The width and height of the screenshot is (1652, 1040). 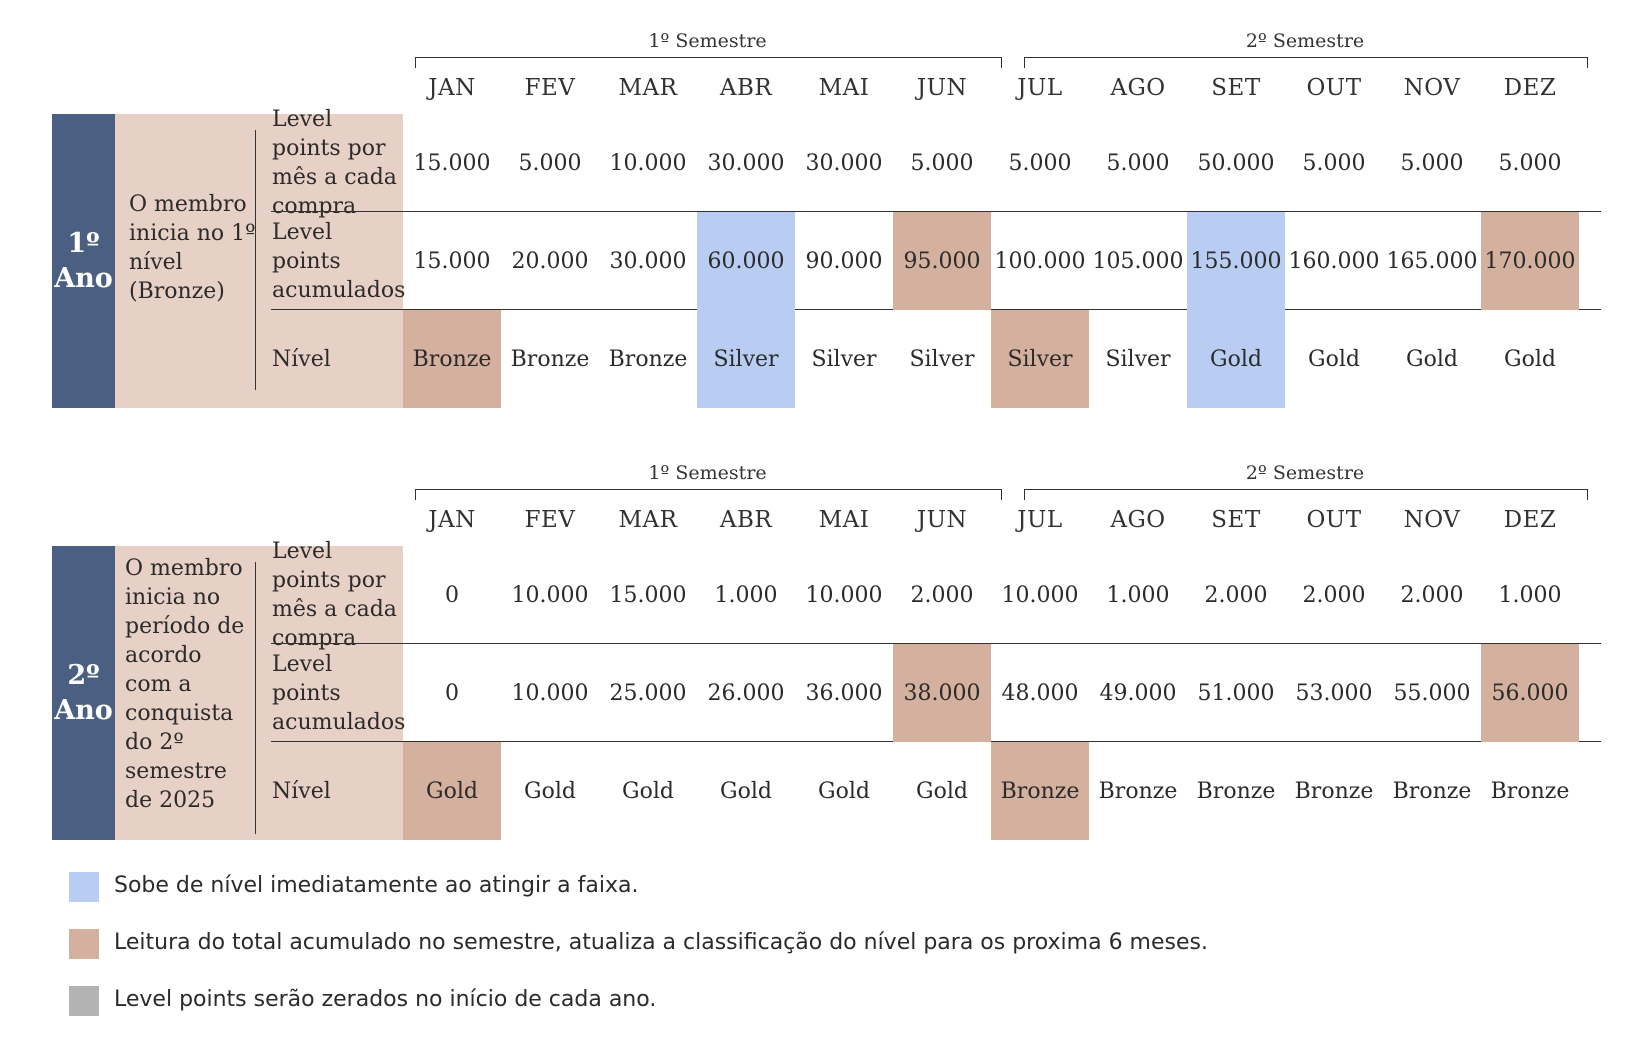 I want to click on row-label-nivel: Nível, so click(x=301, y=359).